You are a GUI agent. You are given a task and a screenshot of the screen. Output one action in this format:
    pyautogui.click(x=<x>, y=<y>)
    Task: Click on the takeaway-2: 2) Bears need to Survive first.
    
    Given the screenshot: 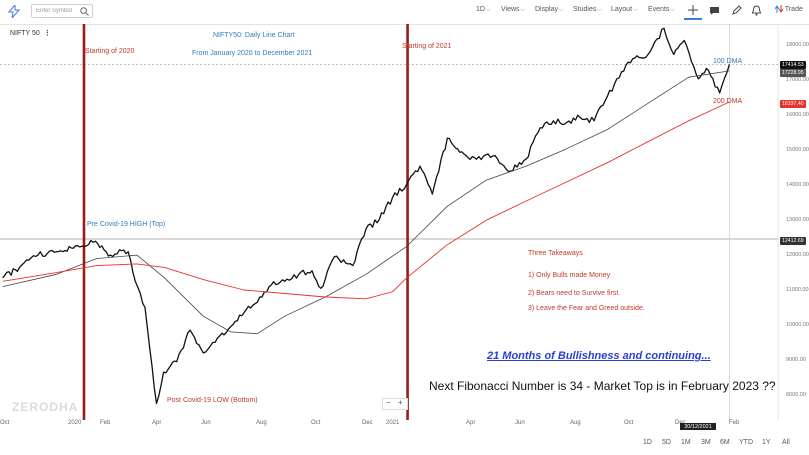 What is the action you would take?
    pyautogui.click(x=574, y=293)
    